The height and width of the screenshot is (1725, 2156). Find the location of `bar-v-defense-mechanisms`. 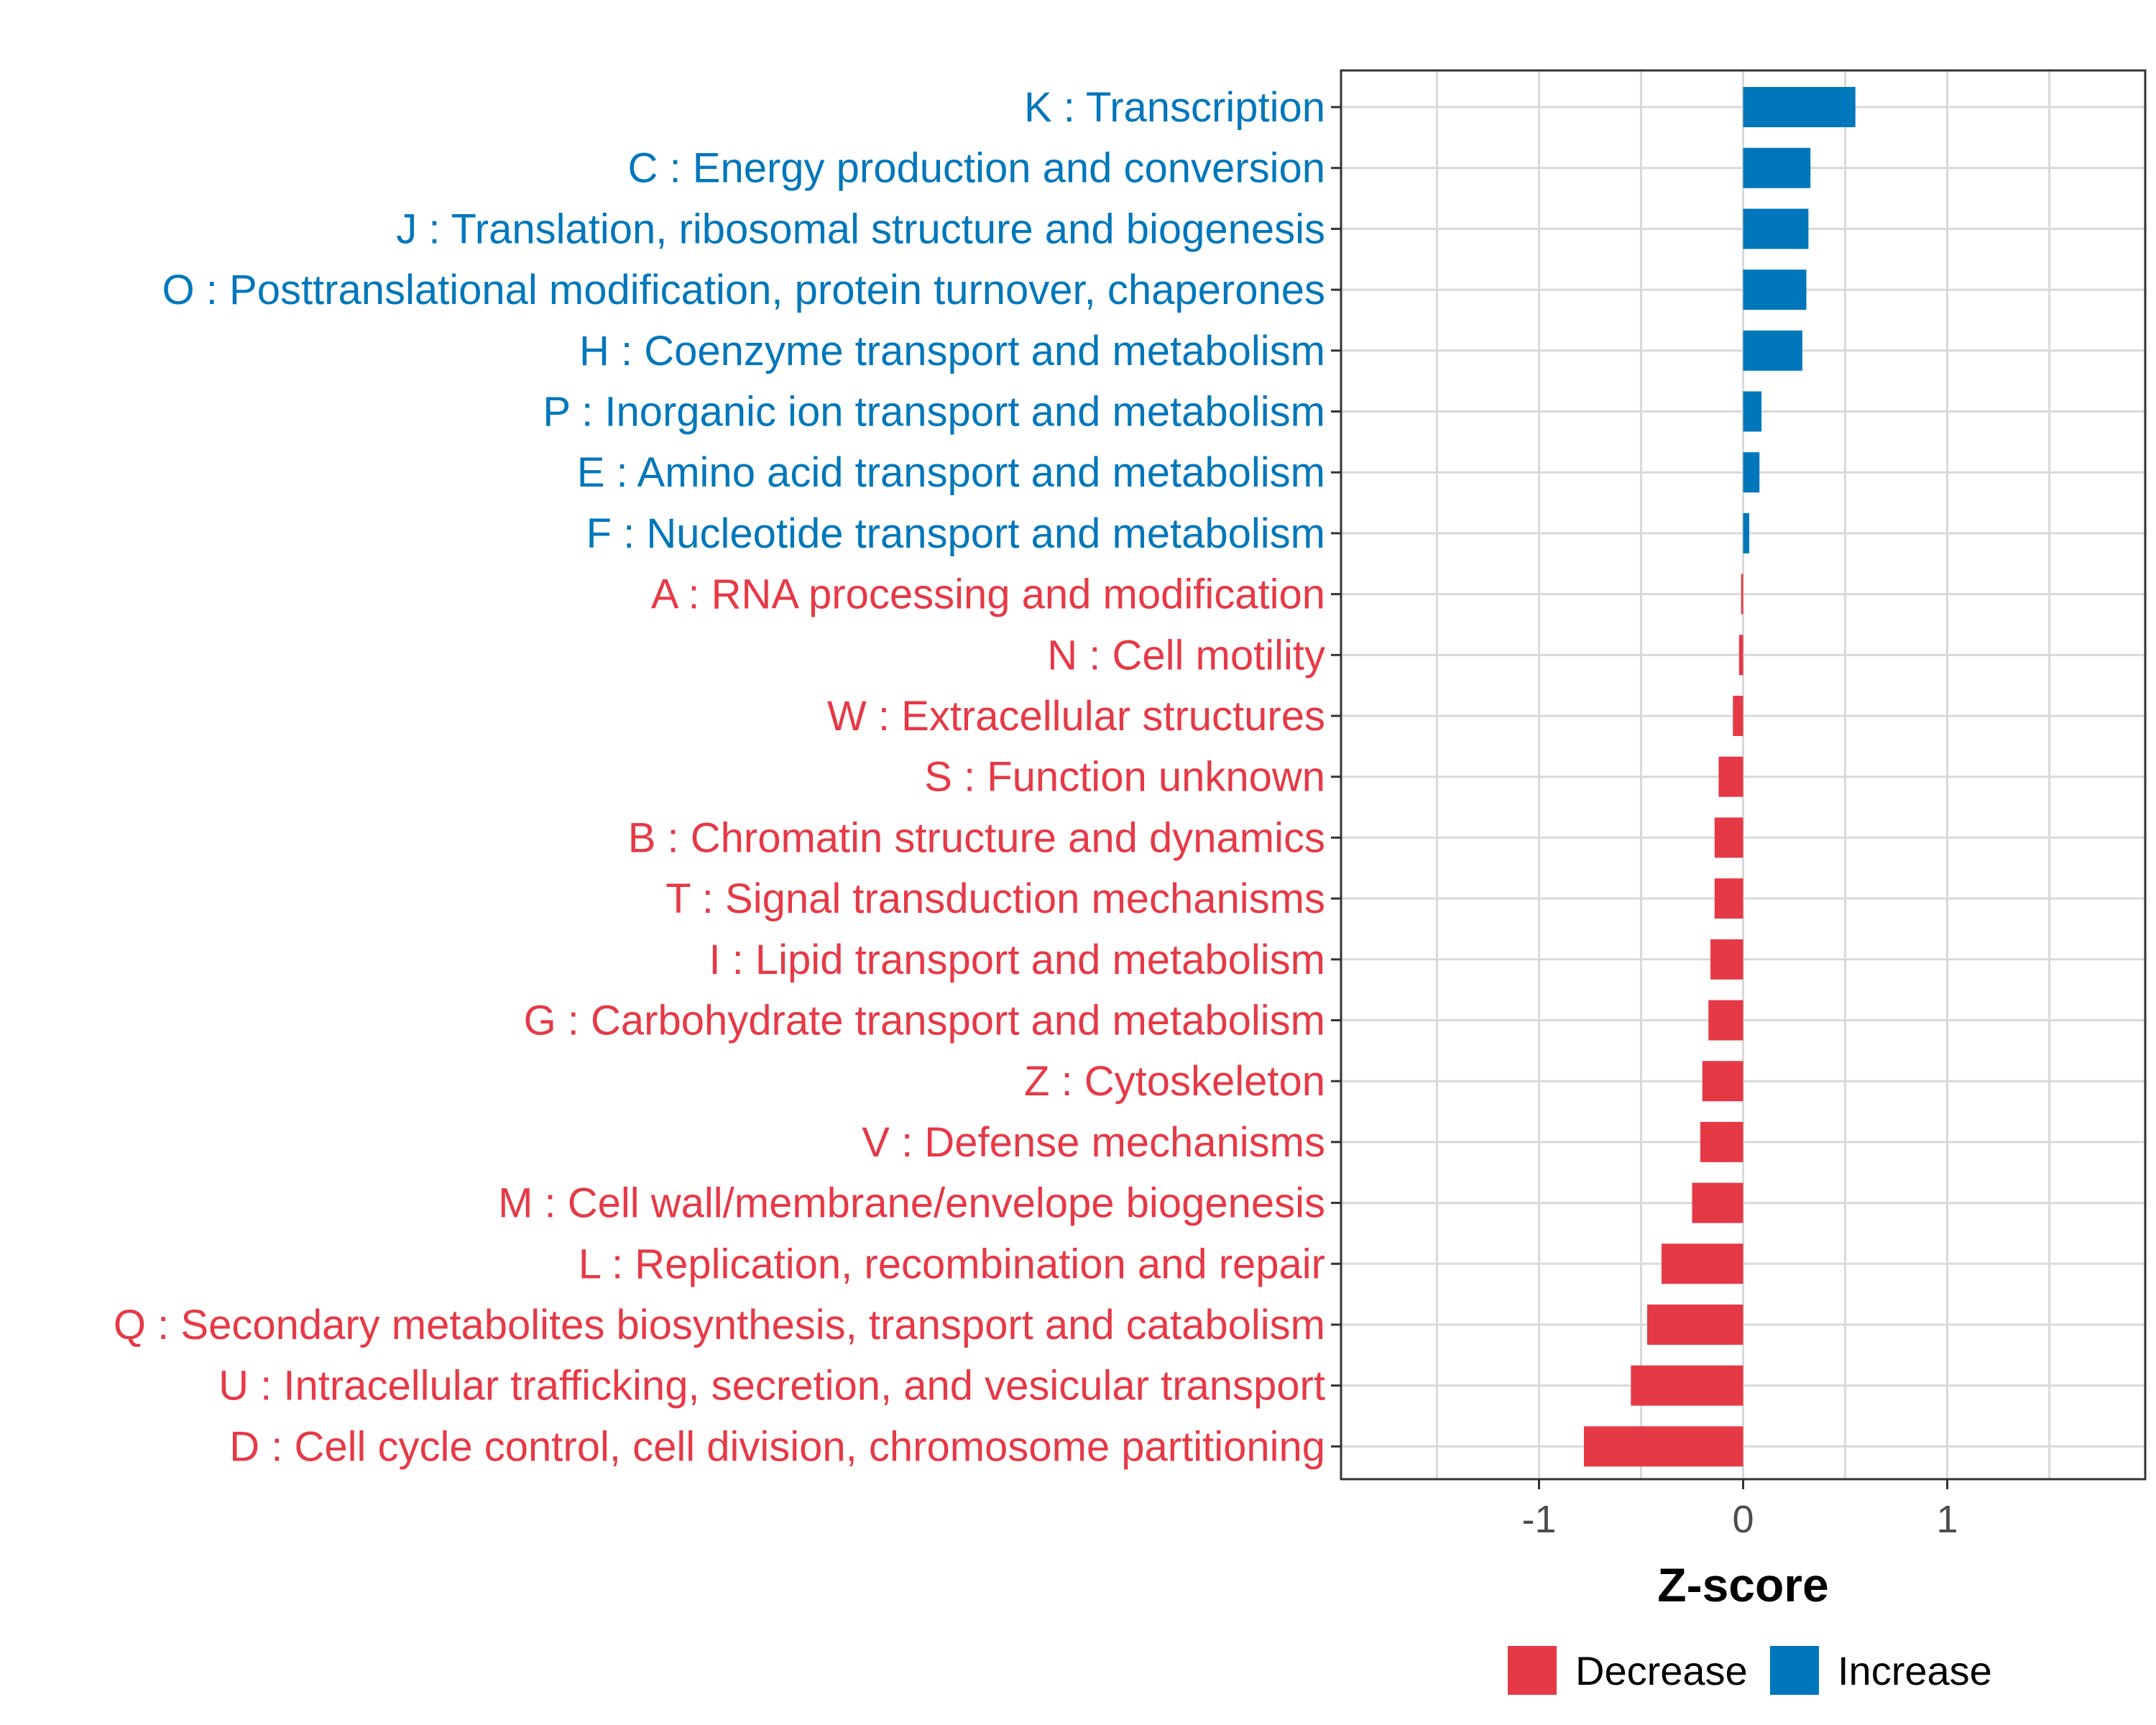

bar-v-defense-mechanisms is located at coordinates (1721, 1141).